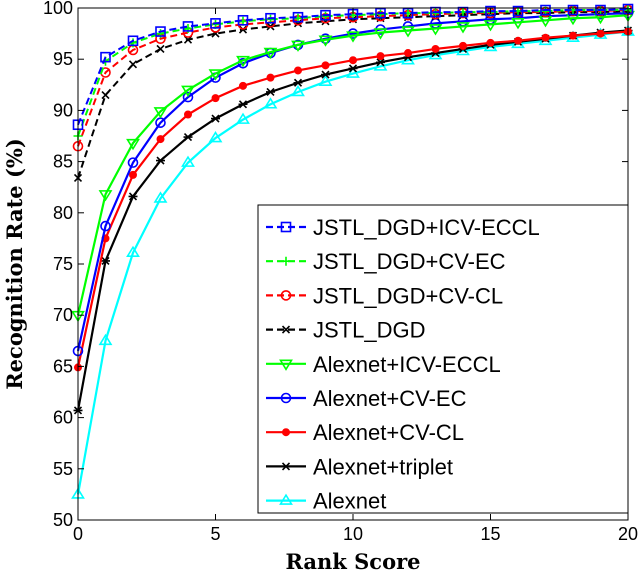 The image size is (640, 573). I want to click on legend-entry: Alexnet, so click(326, 501).